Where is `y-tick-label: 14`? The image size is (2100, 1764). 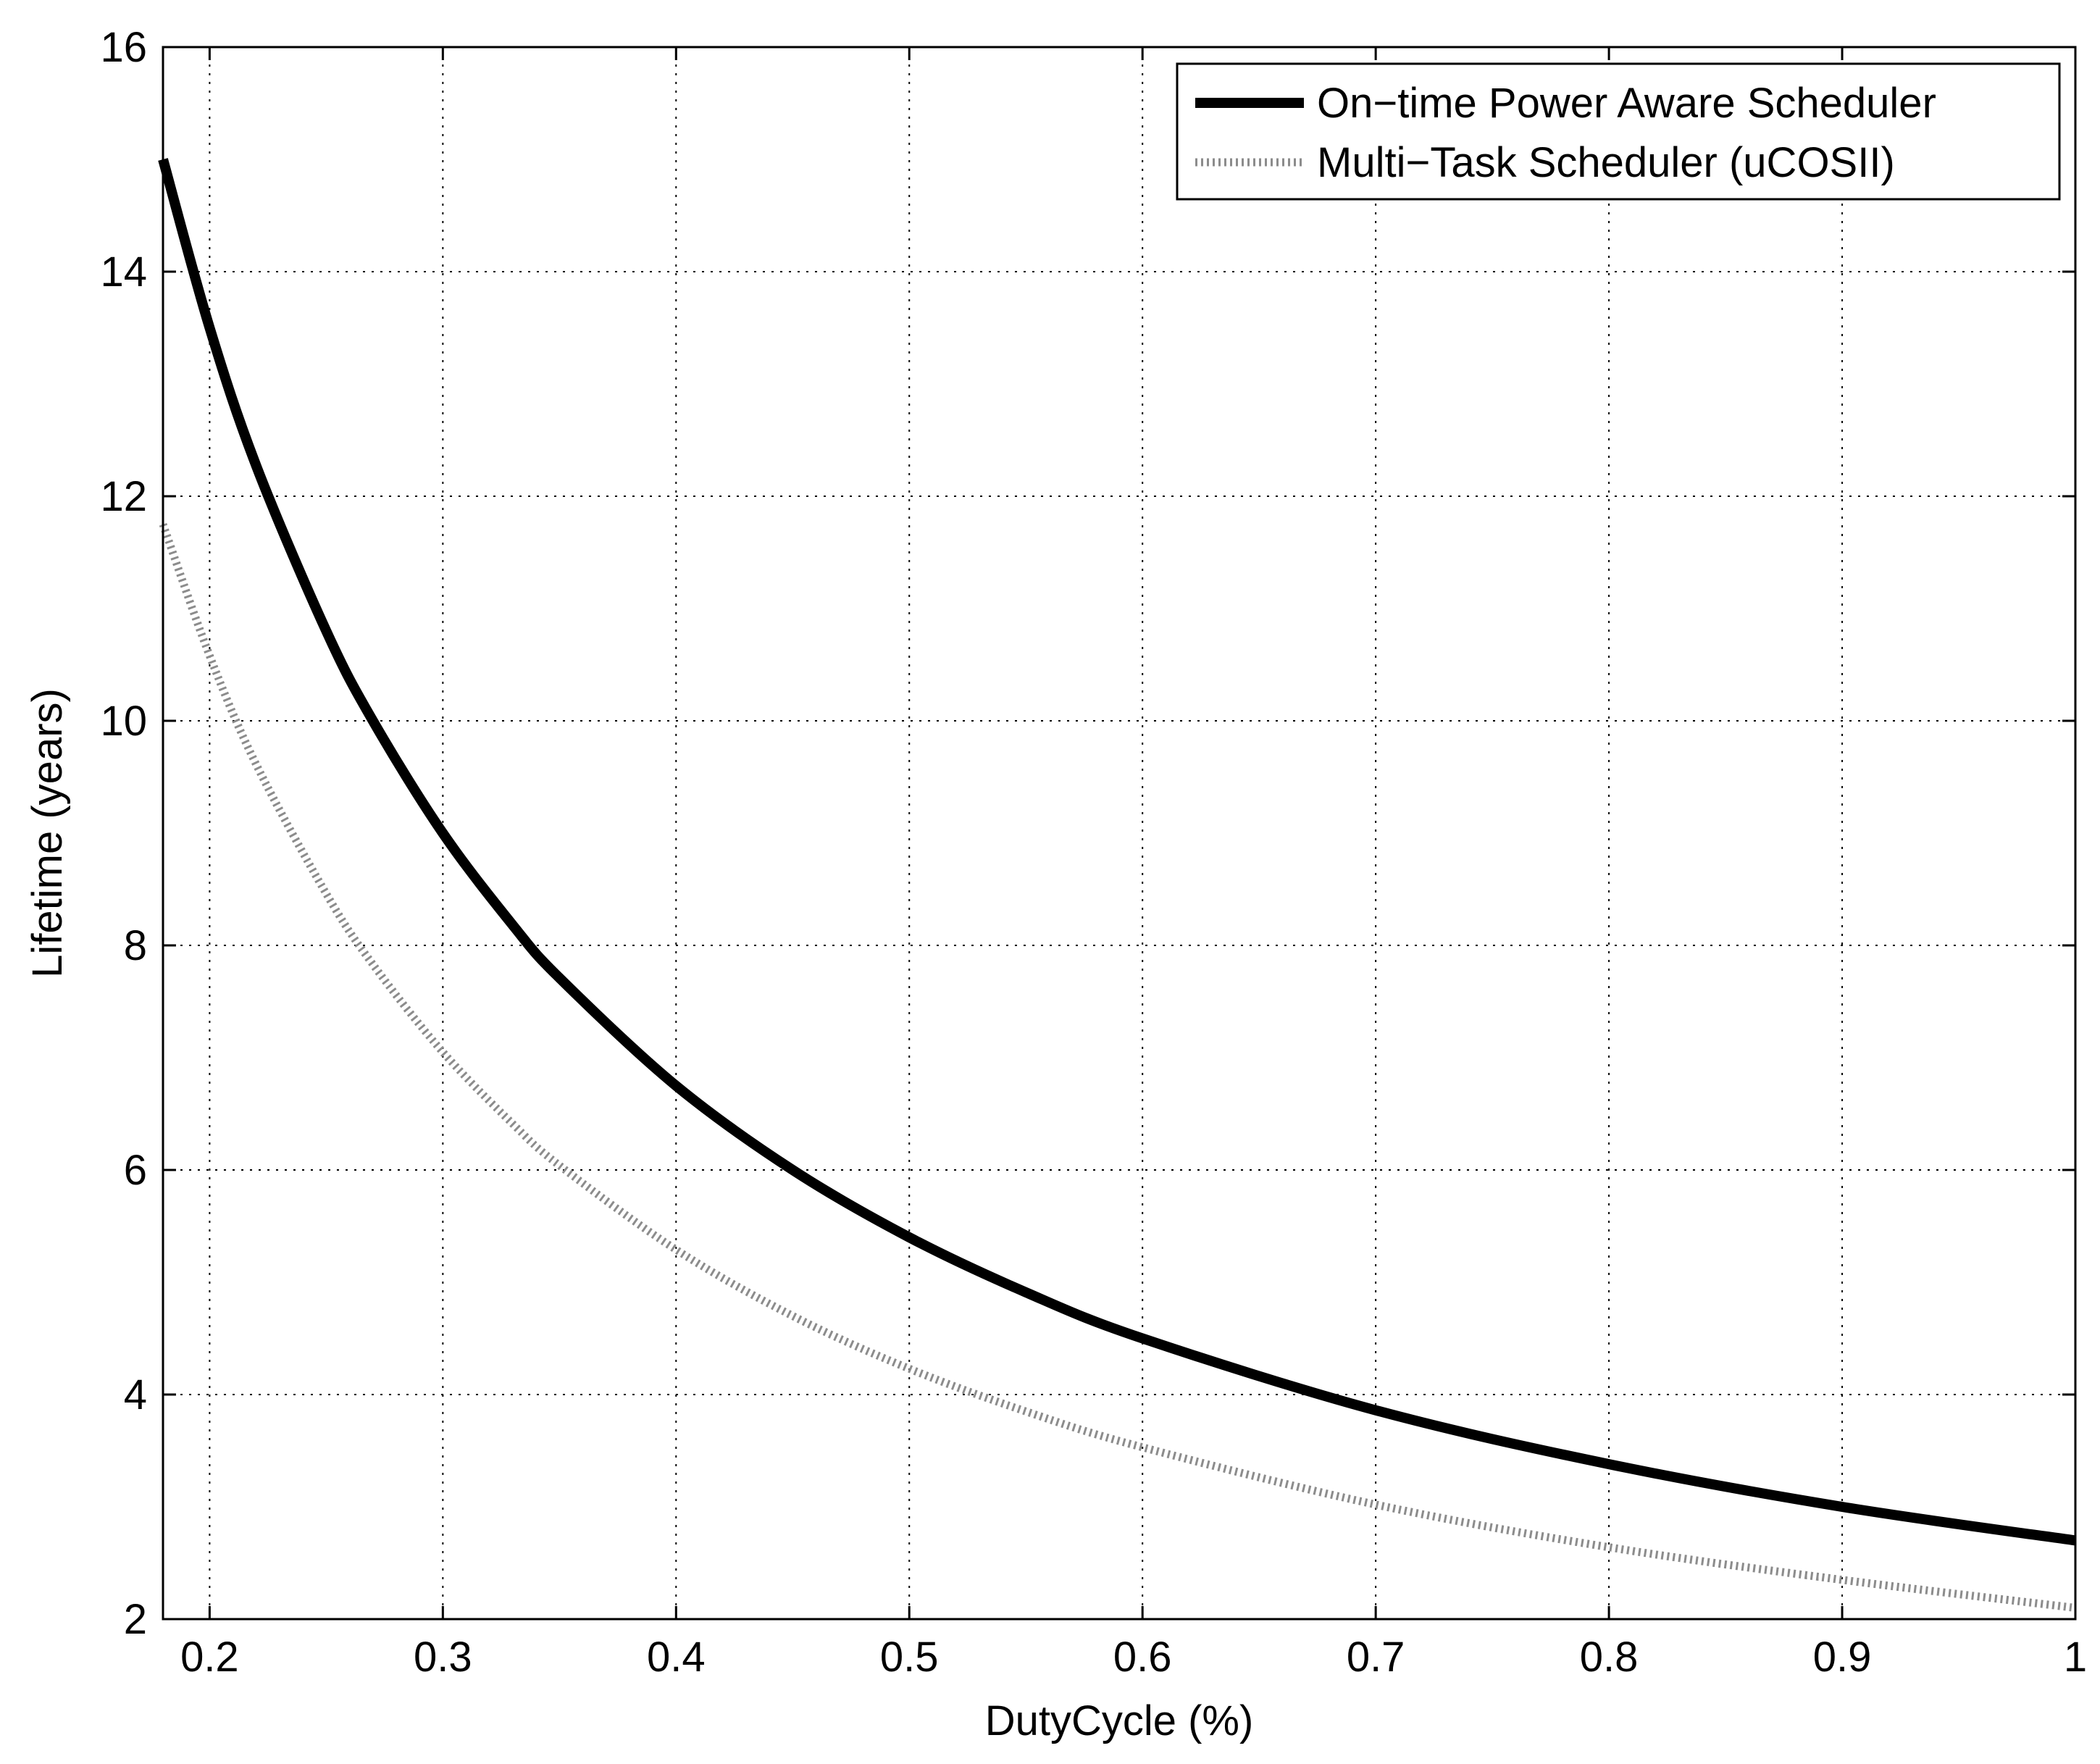 y-tick-label: 14 is located at coordinates (123, 272).